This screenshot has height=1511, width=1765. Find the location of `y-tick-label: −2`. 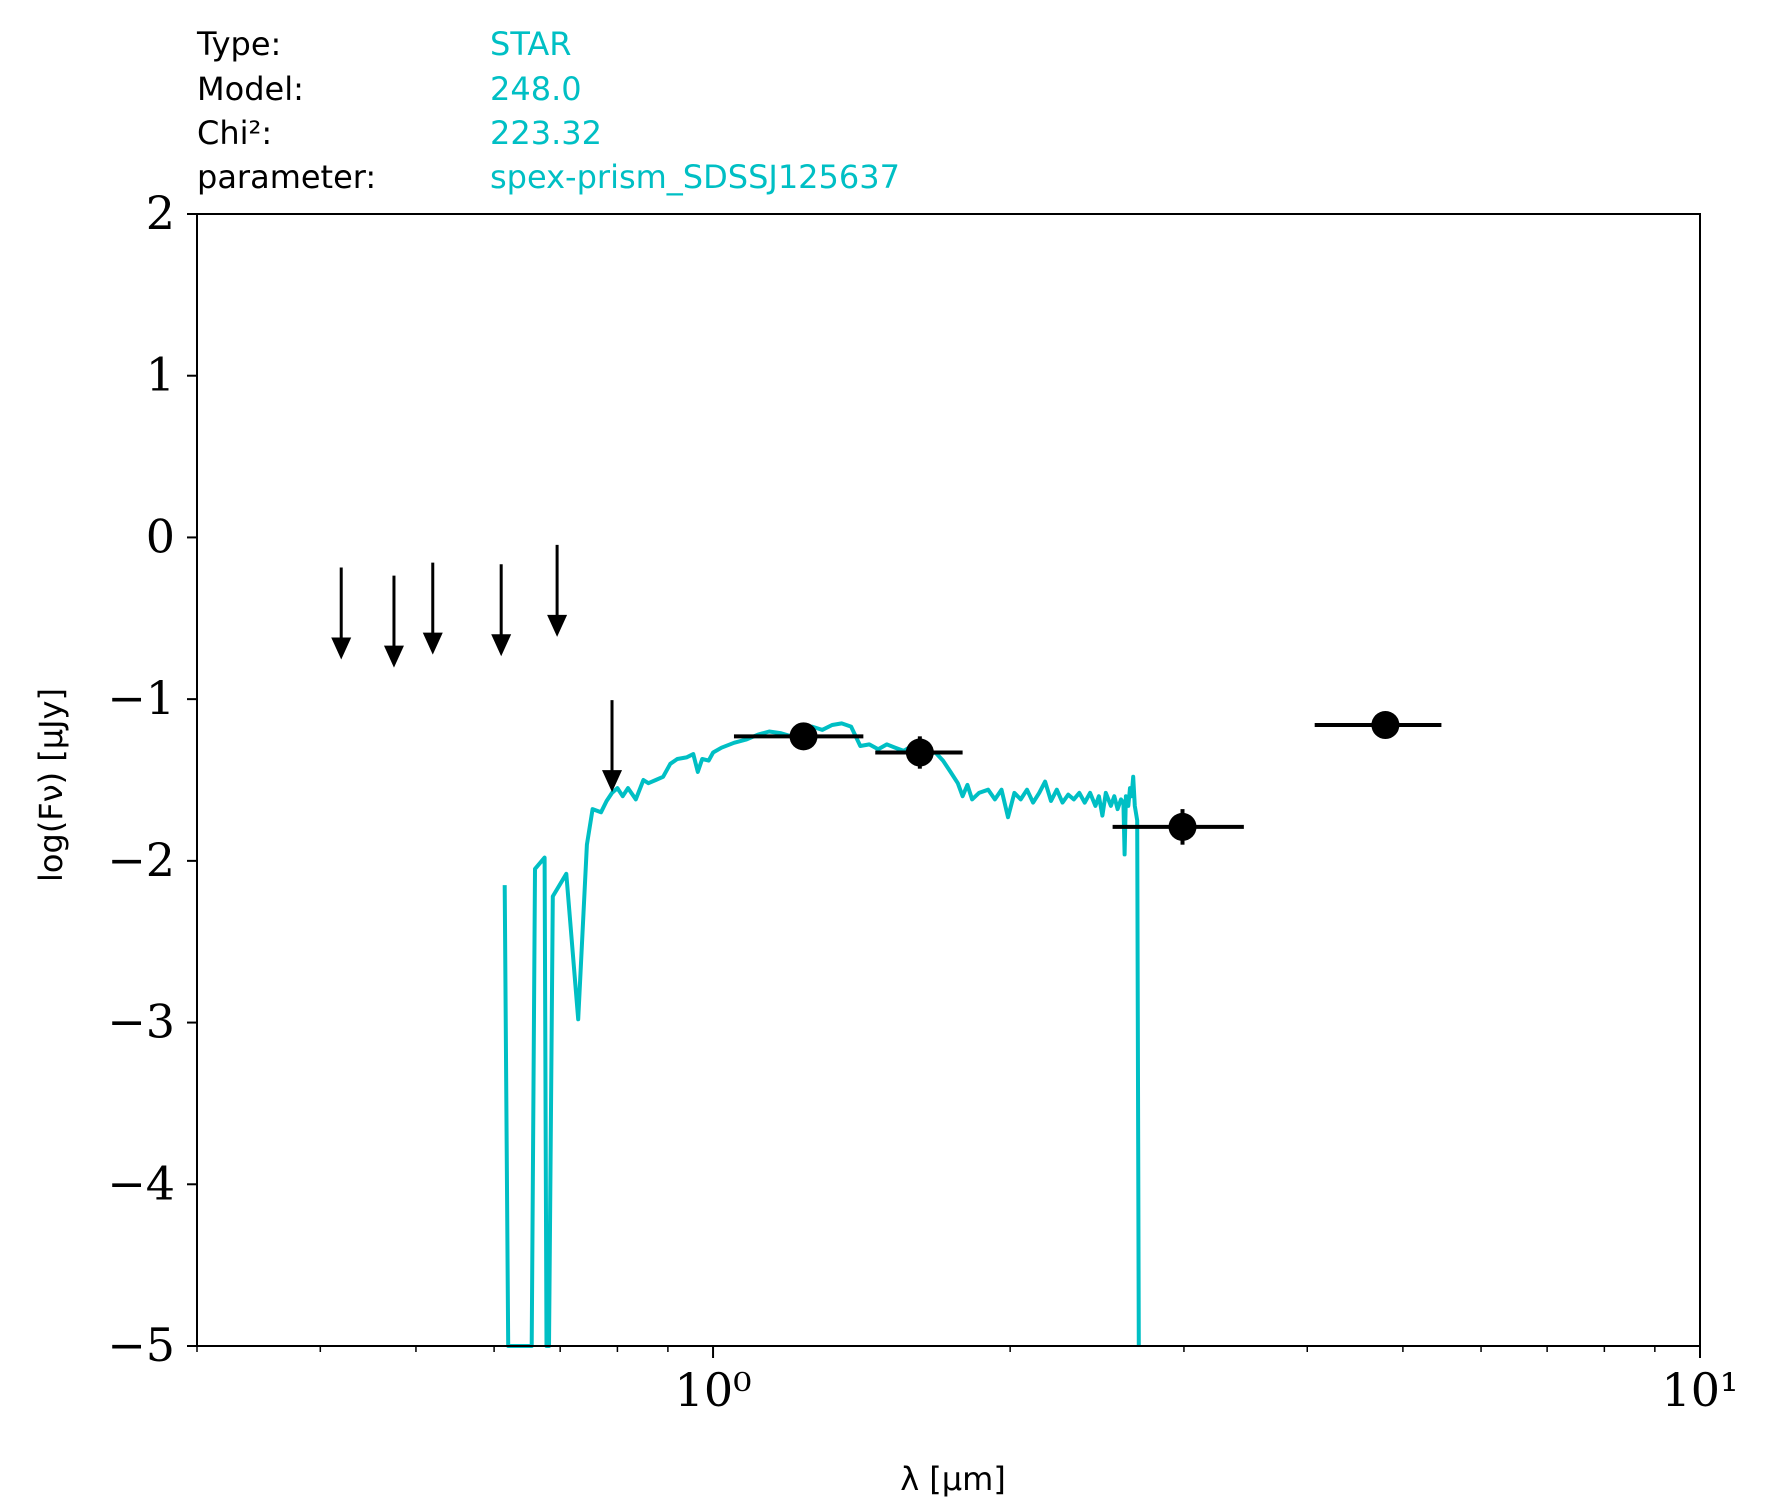

y-tick-label: −2 is located at coordinates (141, 860).